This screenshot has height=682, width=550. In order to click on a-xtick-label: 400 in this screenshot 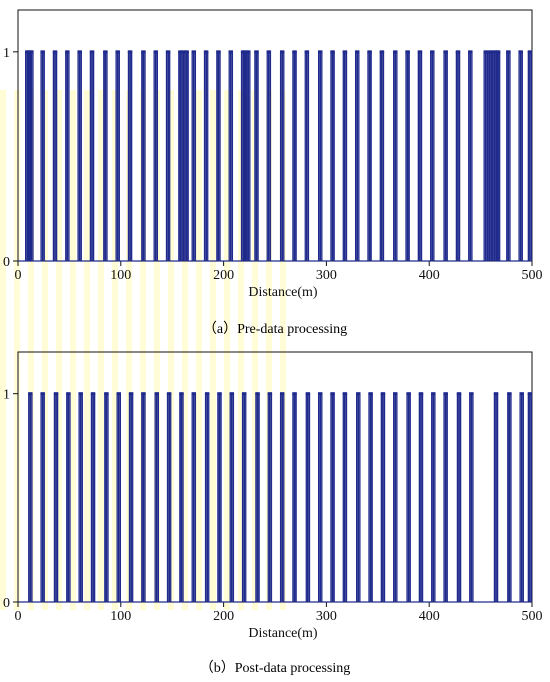, I will do `click(429, 275)`.